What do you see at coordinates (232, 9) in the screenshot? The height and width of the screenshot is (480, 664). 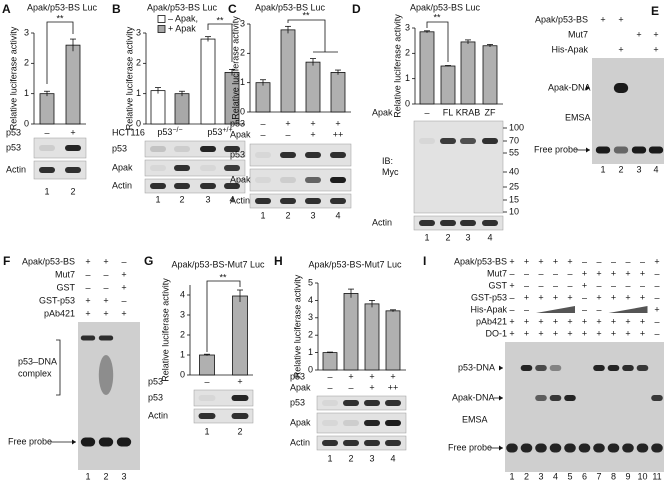 I see `panel-letter: C` at bounding box center [232, 9].